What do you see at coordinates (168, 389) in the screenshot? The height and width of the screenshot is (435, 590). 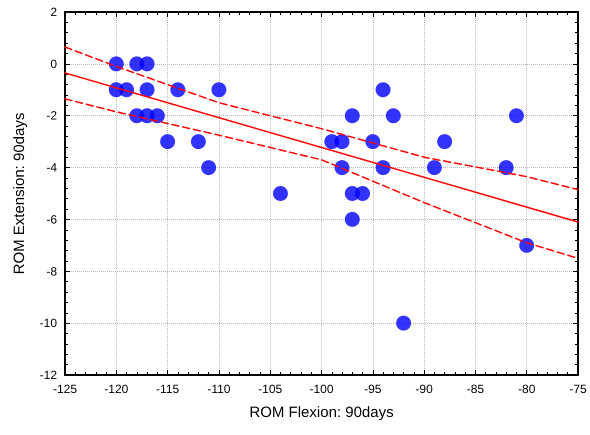 I see `x-tick-label: -115` at bounding box center [168, 389].